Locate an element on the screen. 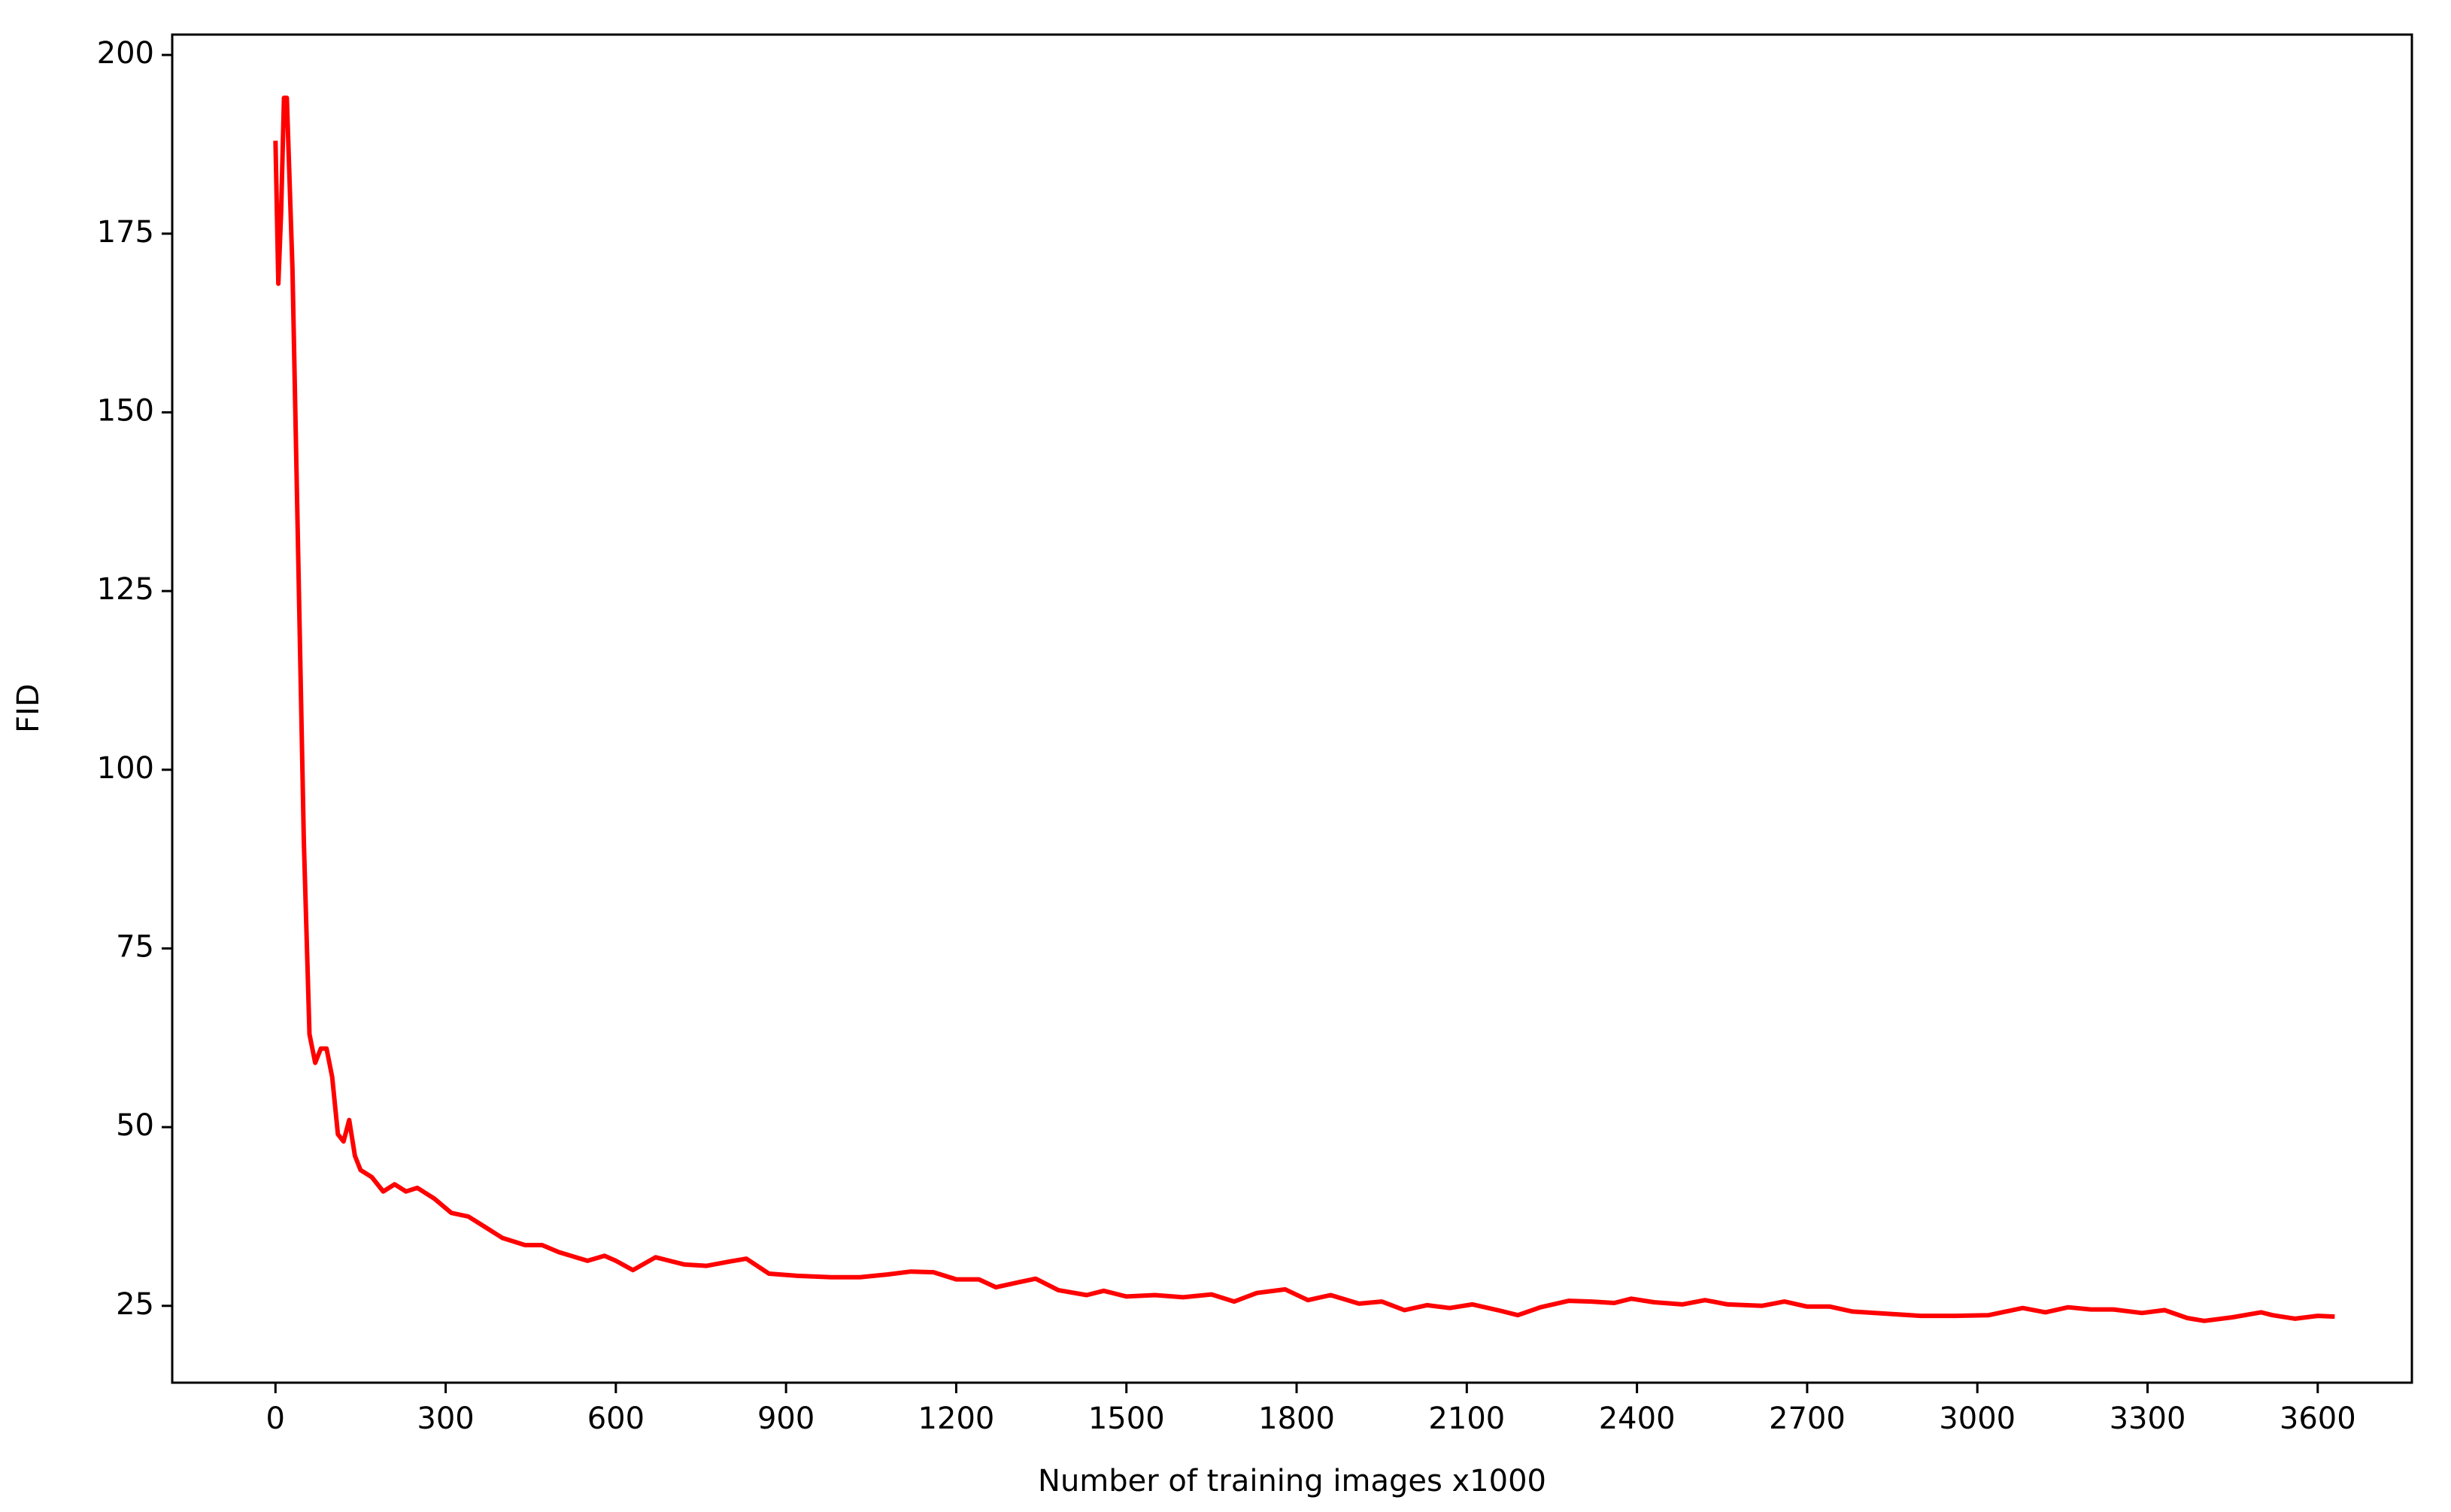 The height and width of the screenshot is (1512, 2451). x-axis-label: Number of training images x1000 is located at coordinates (1292, 1481).